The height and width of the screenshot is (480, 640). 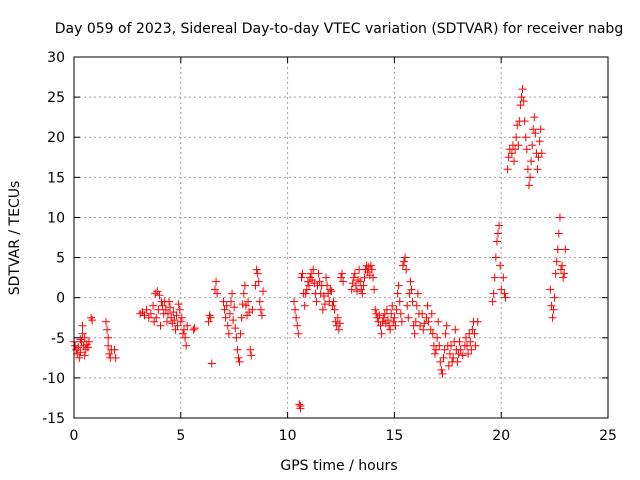 What do you see at coordinates (288, 436) in the screenshot?
I see `x-tick-label: 10` at bounding box center [288, 436].